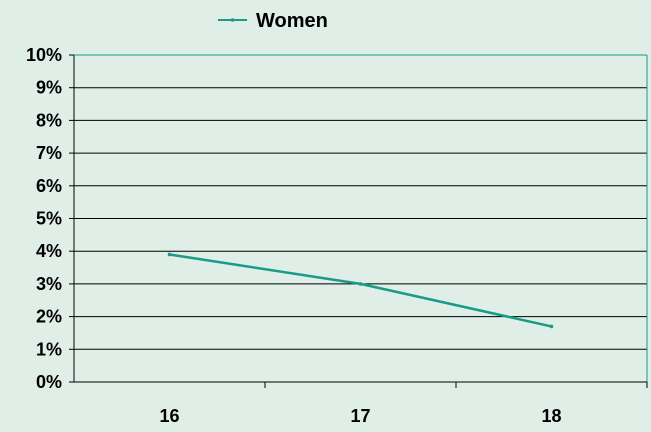 The image size is (651, 432). I want to click on y-tick-label: 8%, so click(49, 120).